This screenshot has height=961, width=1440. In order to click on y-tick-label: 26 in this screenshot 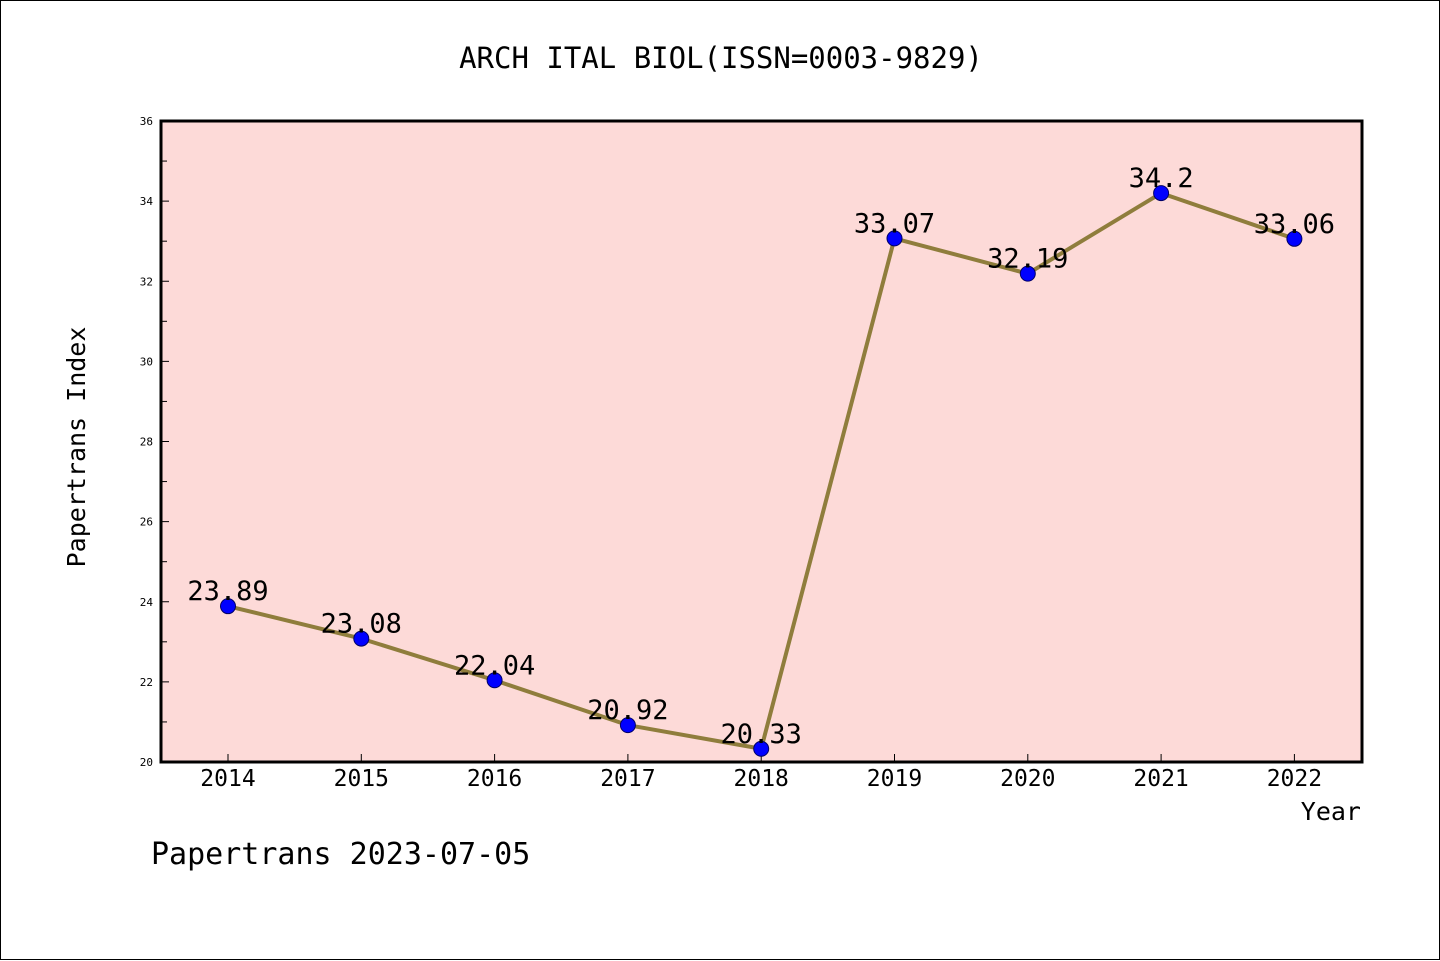, I will do `click(146, 522)`.